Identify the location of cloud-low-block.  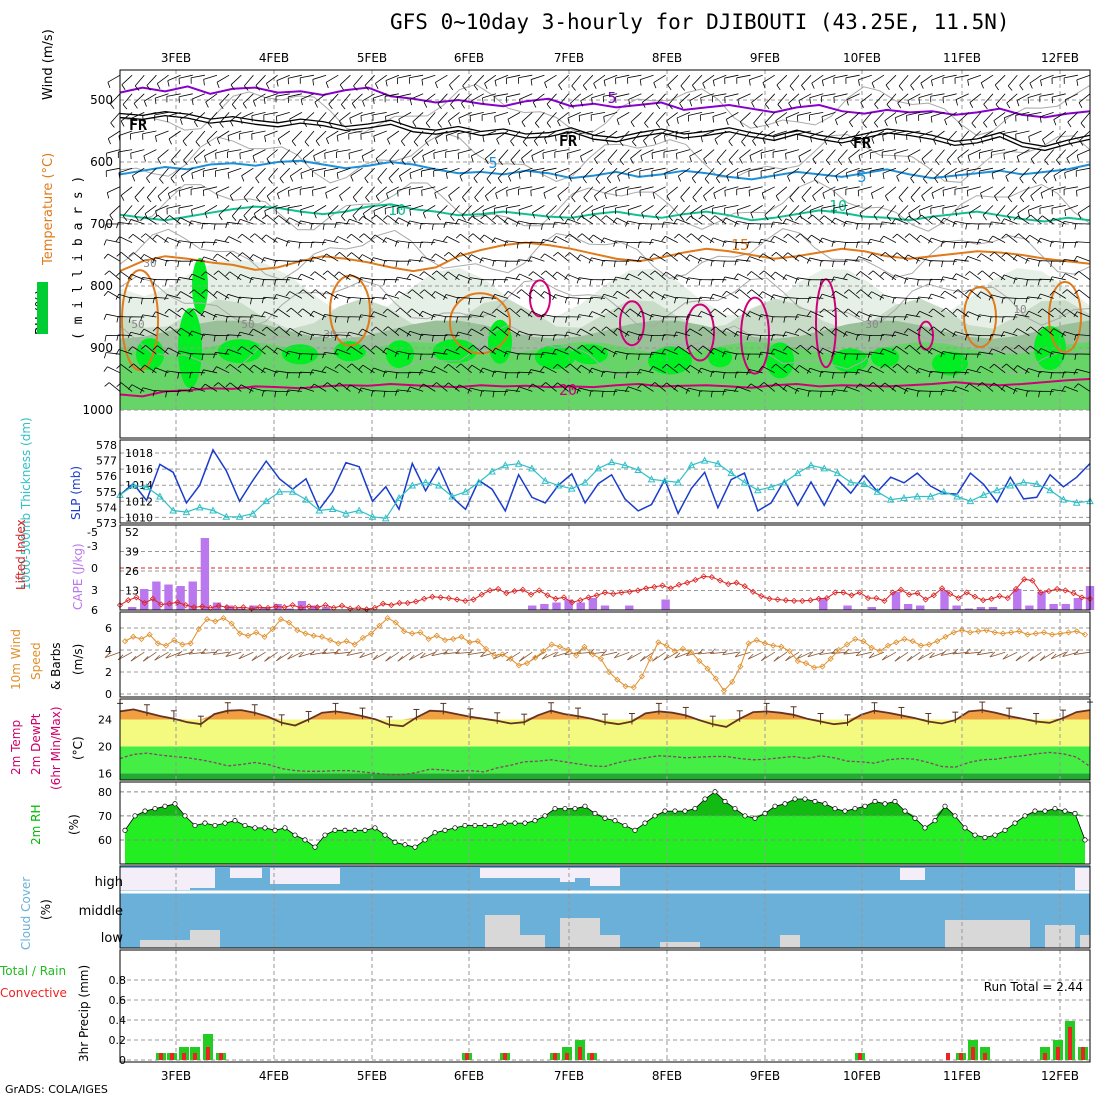
(205, 939).